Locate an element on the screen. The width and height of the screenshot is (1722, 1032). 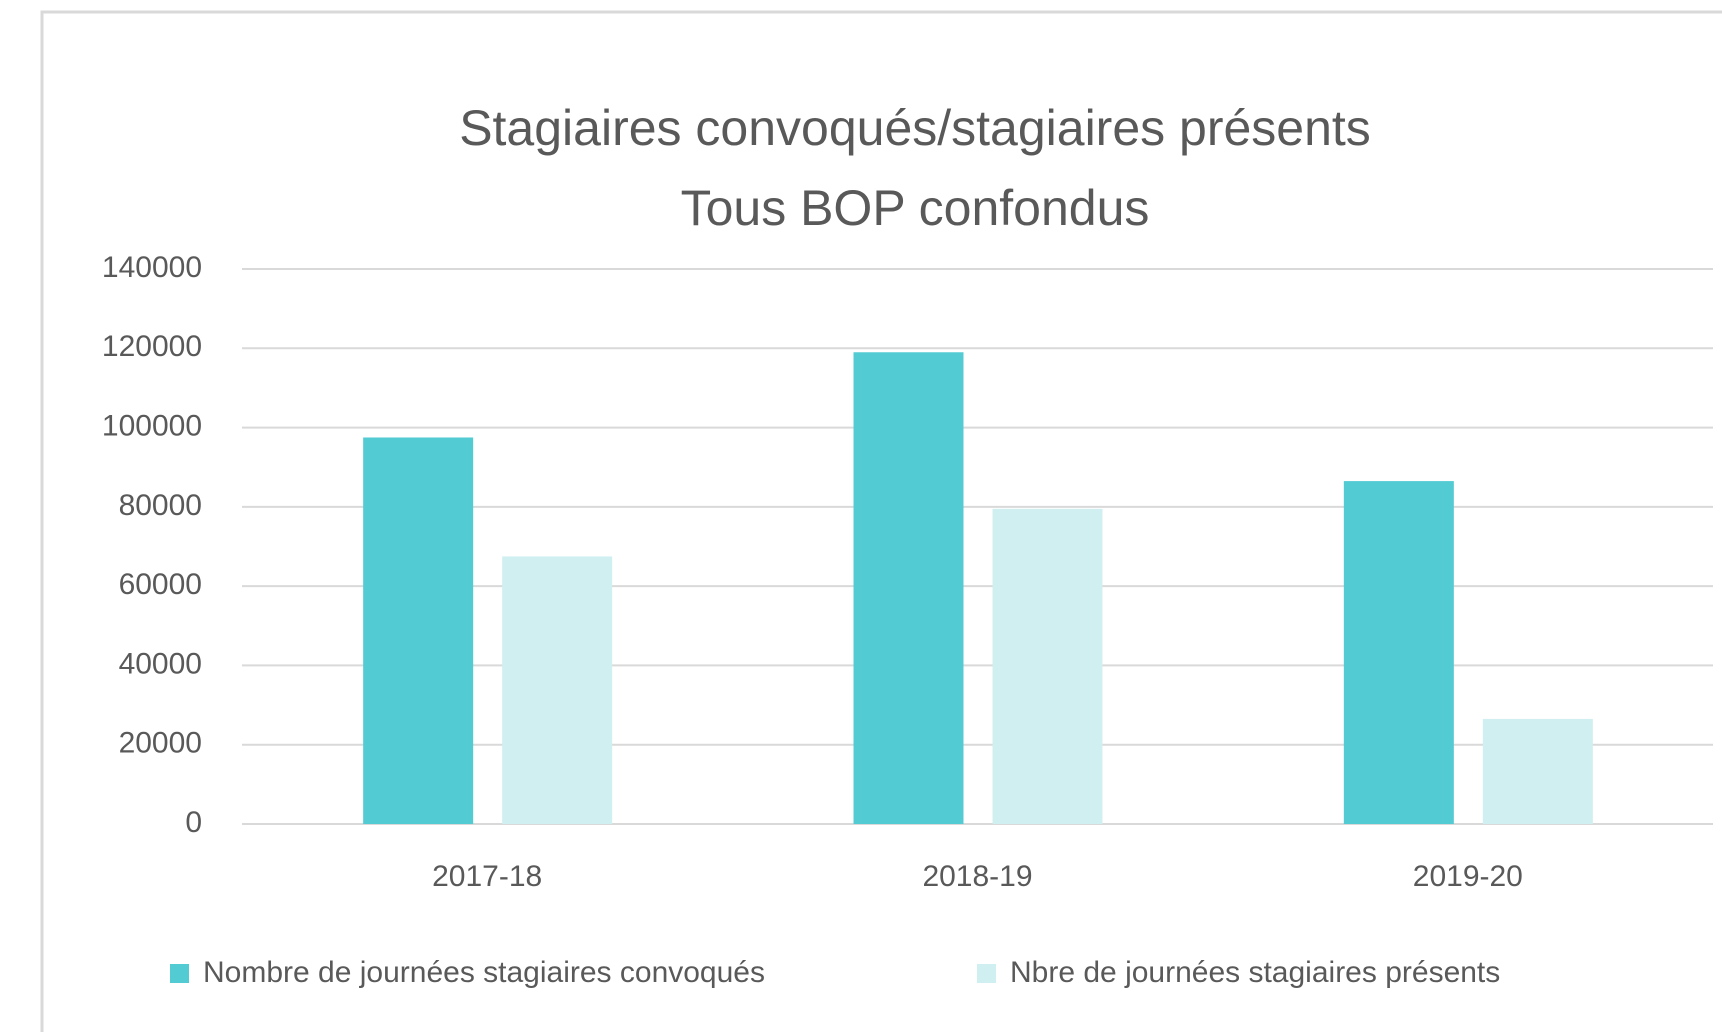
chart-title: Stagiaires convoqués/stagiaires présents is located at coordinates (915, 128).